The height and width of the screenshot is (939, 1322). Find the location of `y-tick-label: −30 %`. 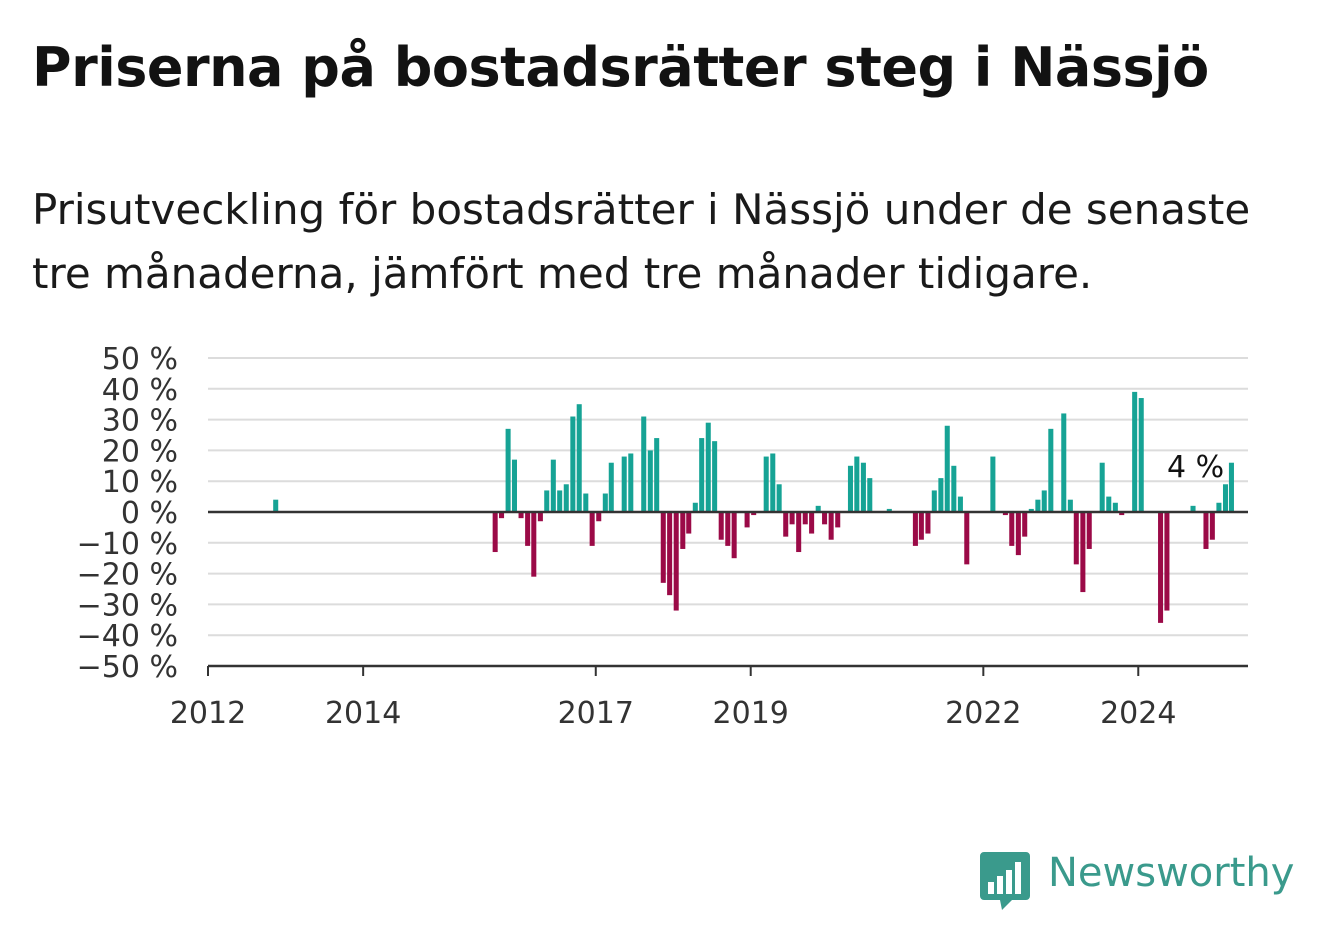

y-tick-label: −30 % is located at coordinates (127, 605).